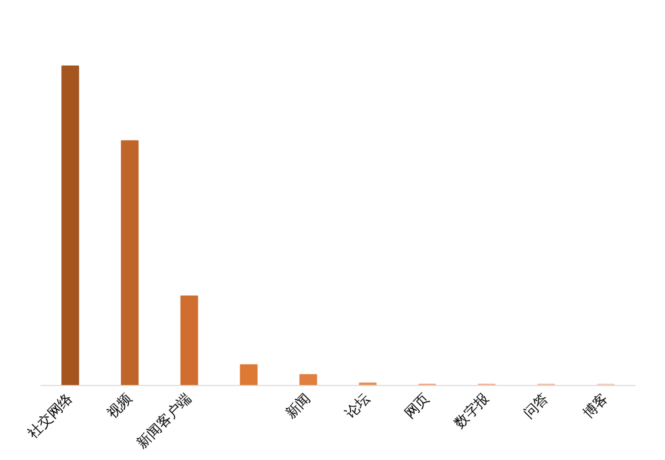  Describe the element at coordinates (596, 406) in the screenshot. I see `x-tick-label: 博客` at that location.